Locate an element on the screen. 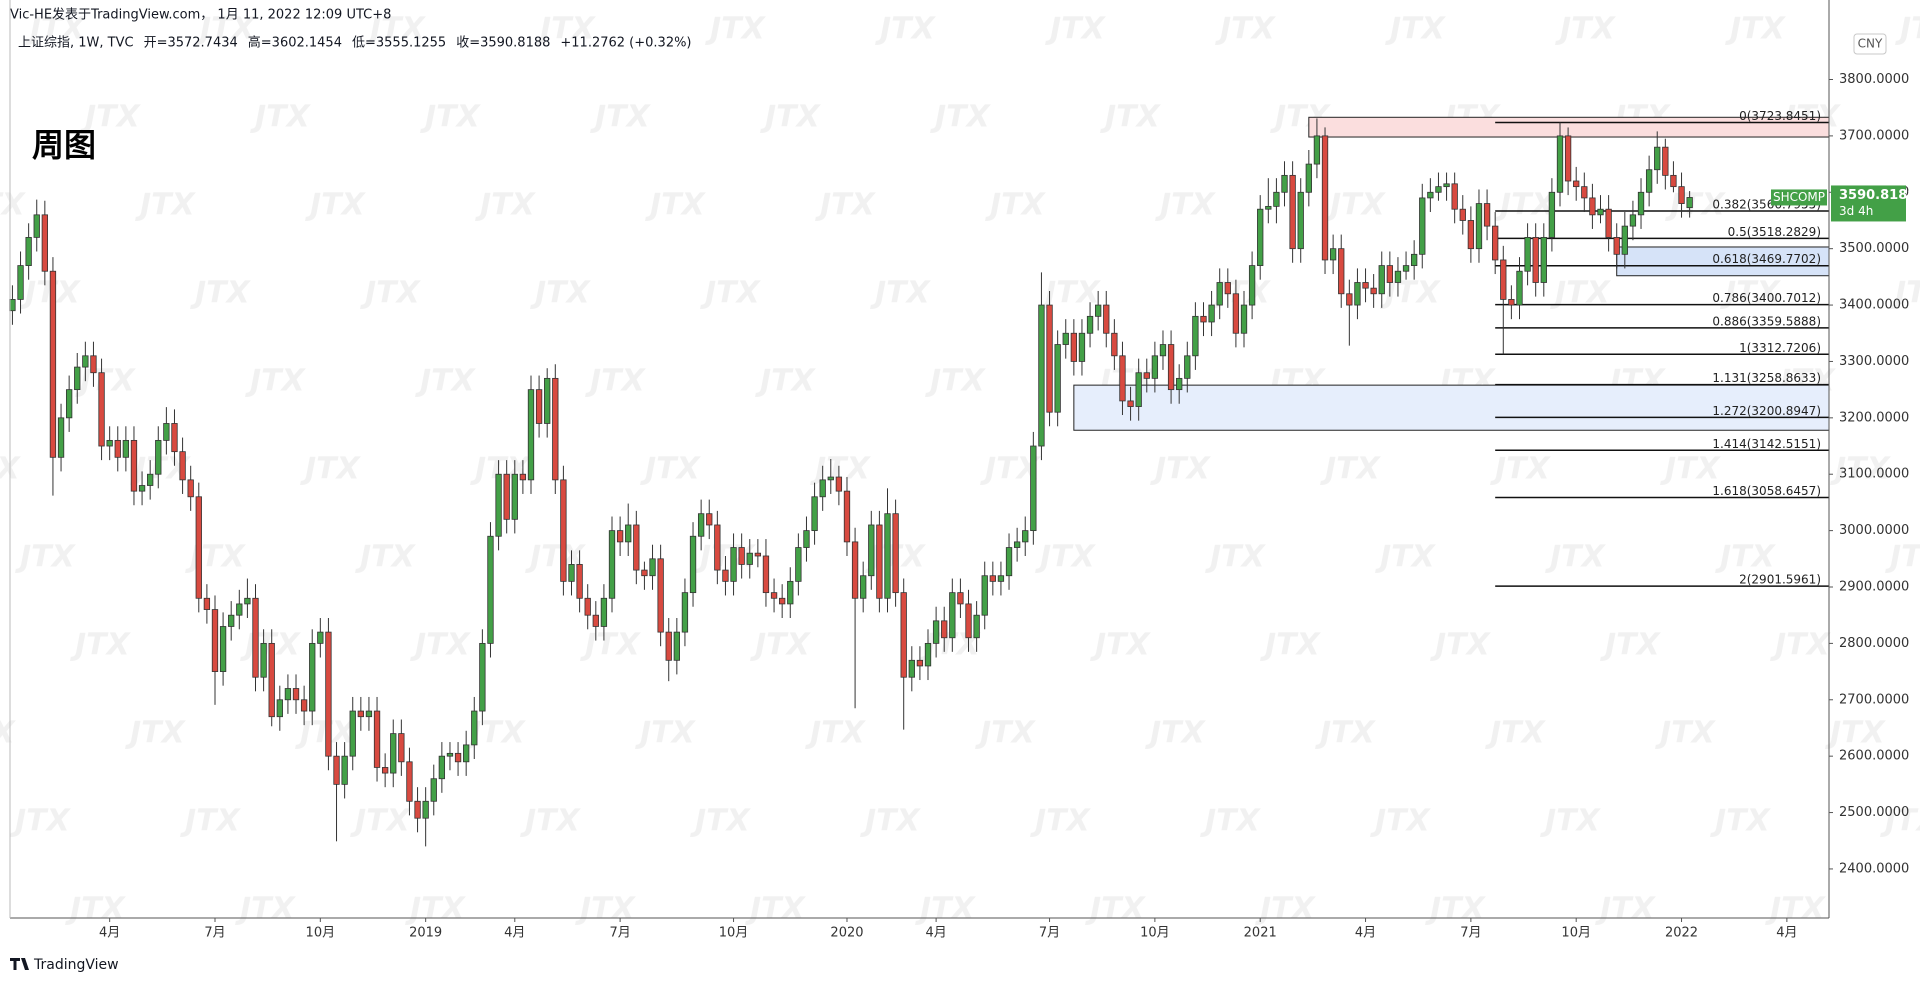 The width and height of the screenshot is (1920, 984). y-tick-label: 3400.0000 is located at coordinates (1874, 305).